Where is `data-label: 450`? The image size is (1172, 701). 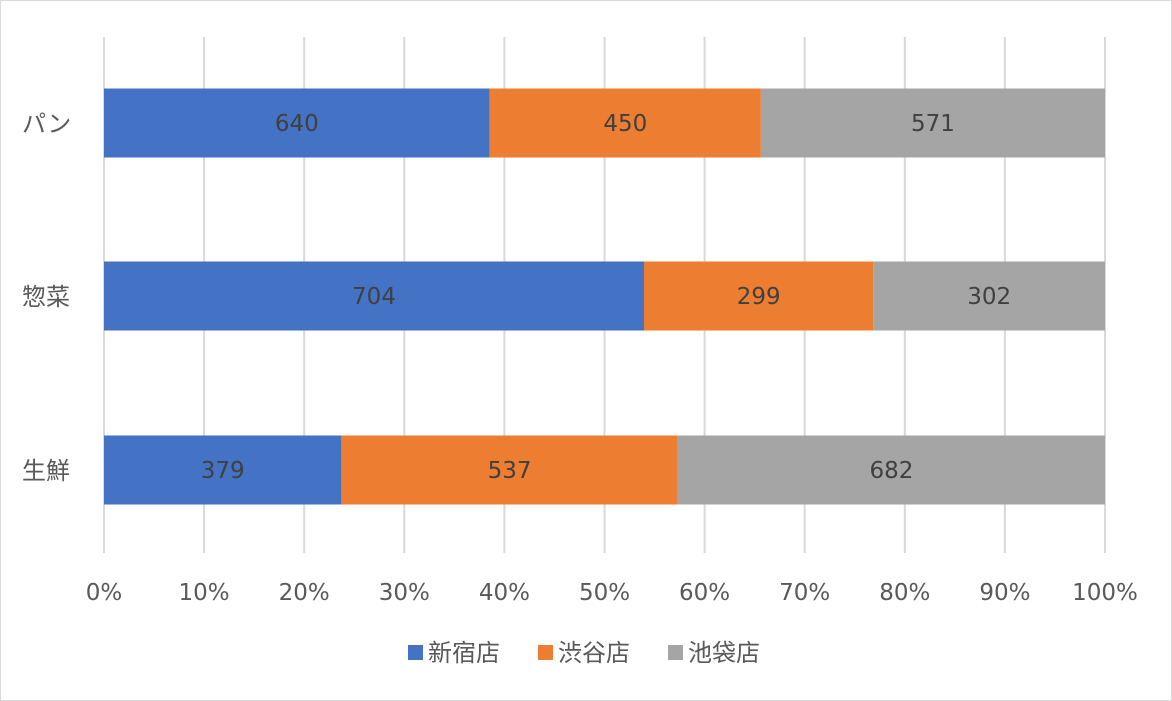 data-label: 450 is located at coordinates (625, 124).